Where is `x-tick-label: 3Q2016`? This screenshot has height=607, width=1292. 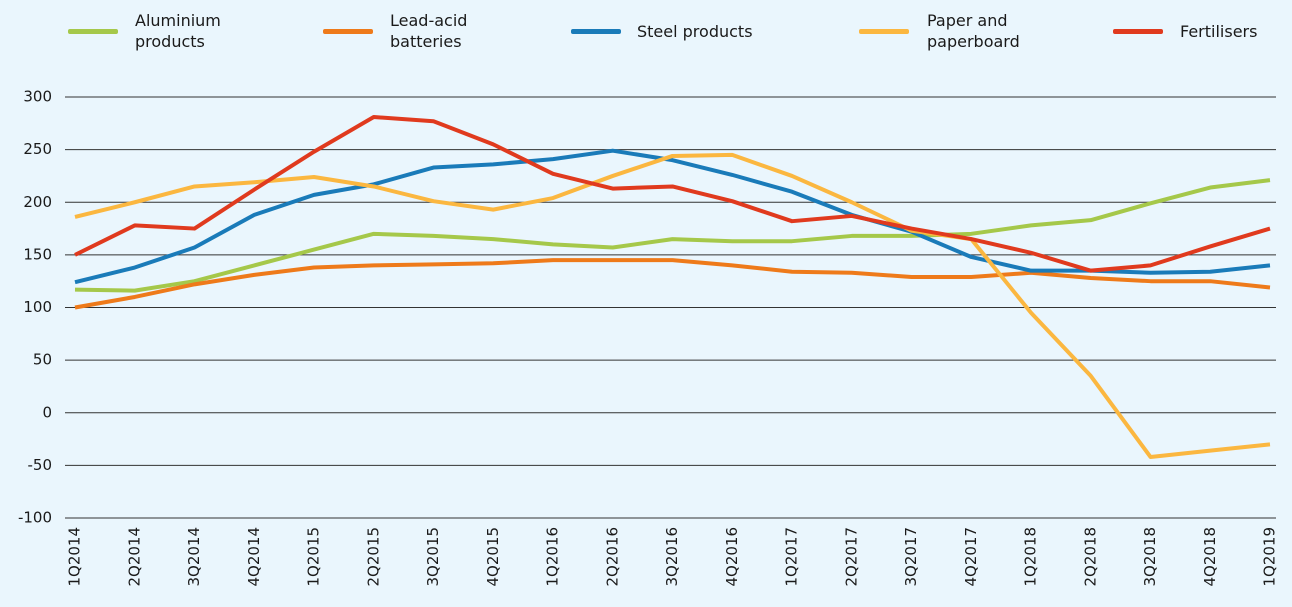
x-tick-label: 3Q2016 is located at coordinates (672, 557).